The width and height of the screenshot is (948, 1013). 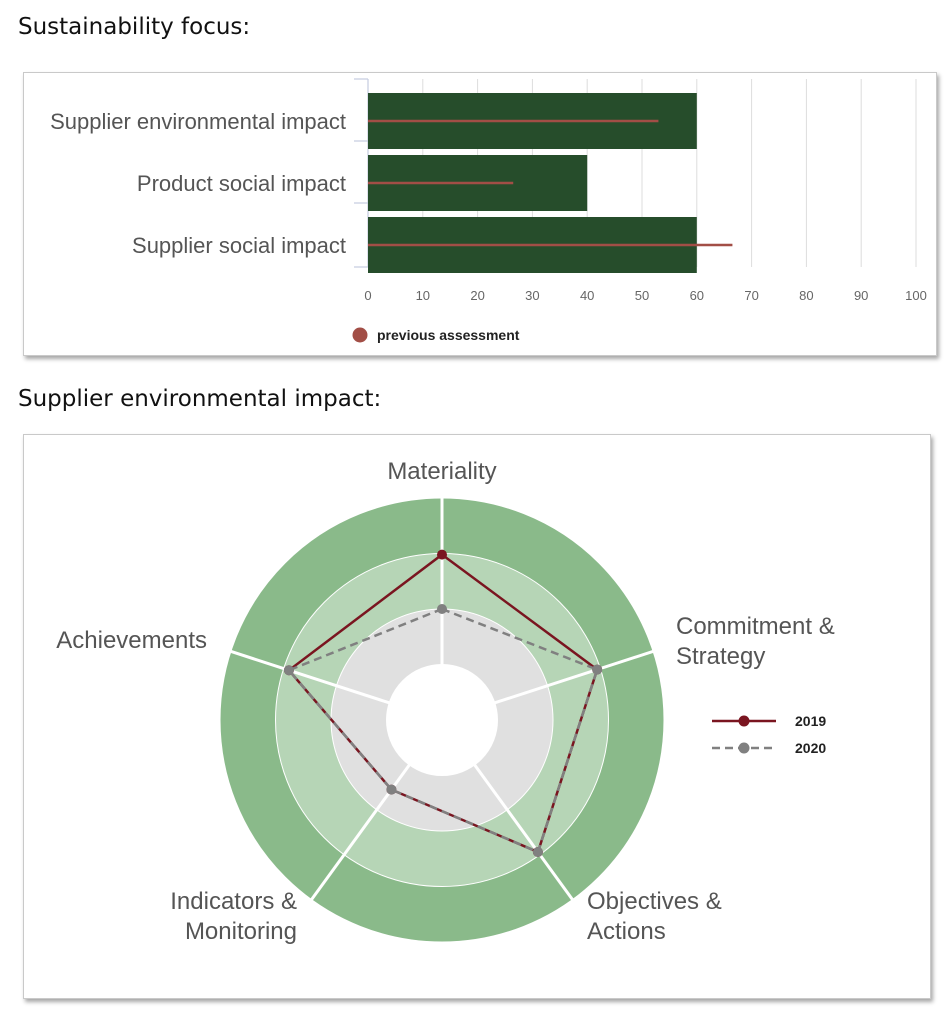 What do you see at coordinates (200, 399) in the screenshot?
I see `supplier-environmental-impact-title: Supplier environmental impact:` at bounding box center [200, 399].